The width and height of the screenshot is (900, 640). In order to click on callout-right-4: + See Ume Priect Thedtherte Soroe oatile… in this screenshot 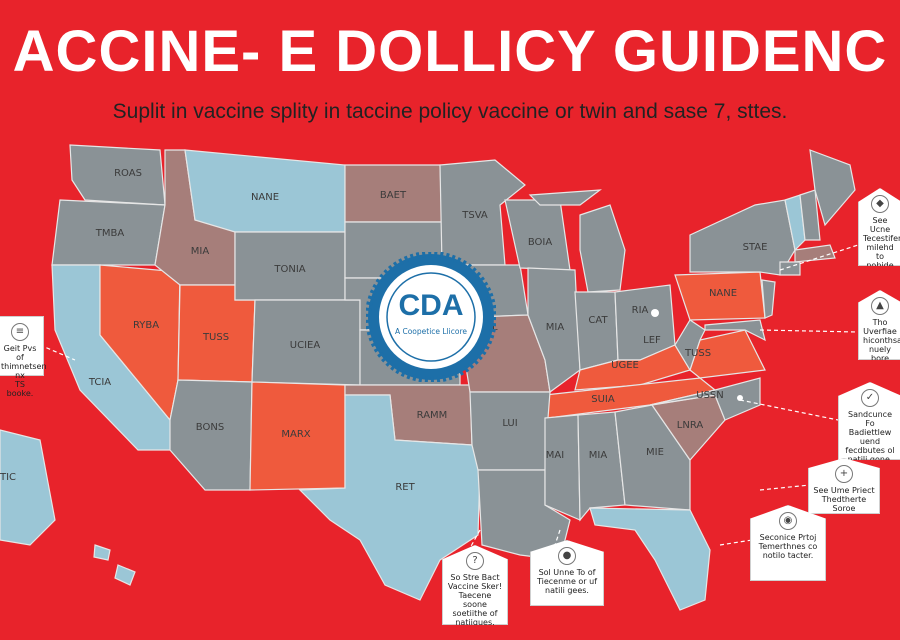, I will do `click(844, 486)`.